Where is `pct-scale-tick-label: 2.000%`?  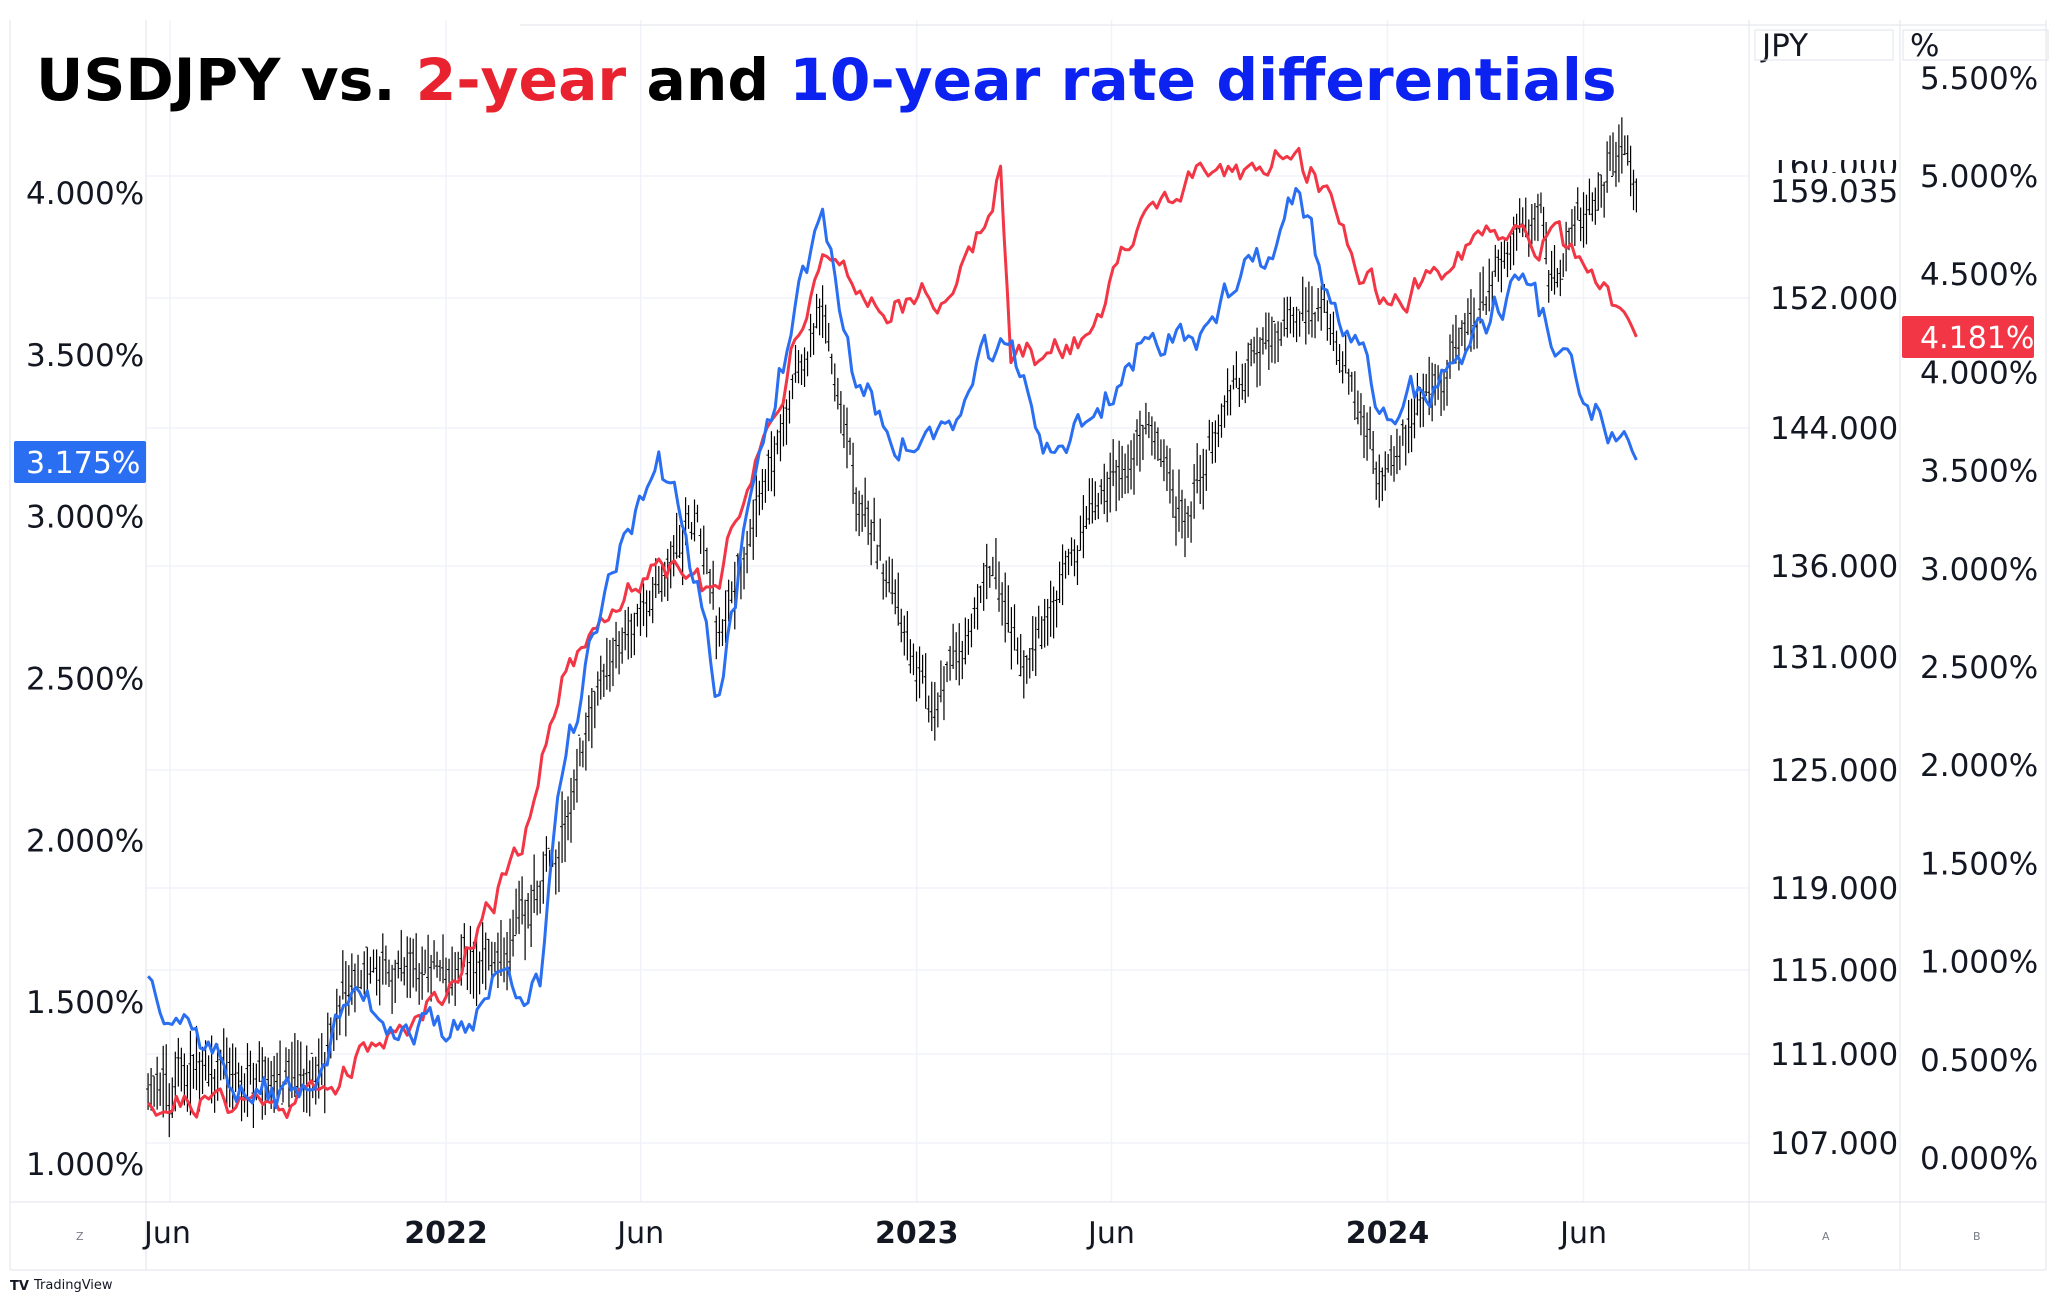 pct-scale-tick-label: 2.000% is located at coordinates (1979, 766).